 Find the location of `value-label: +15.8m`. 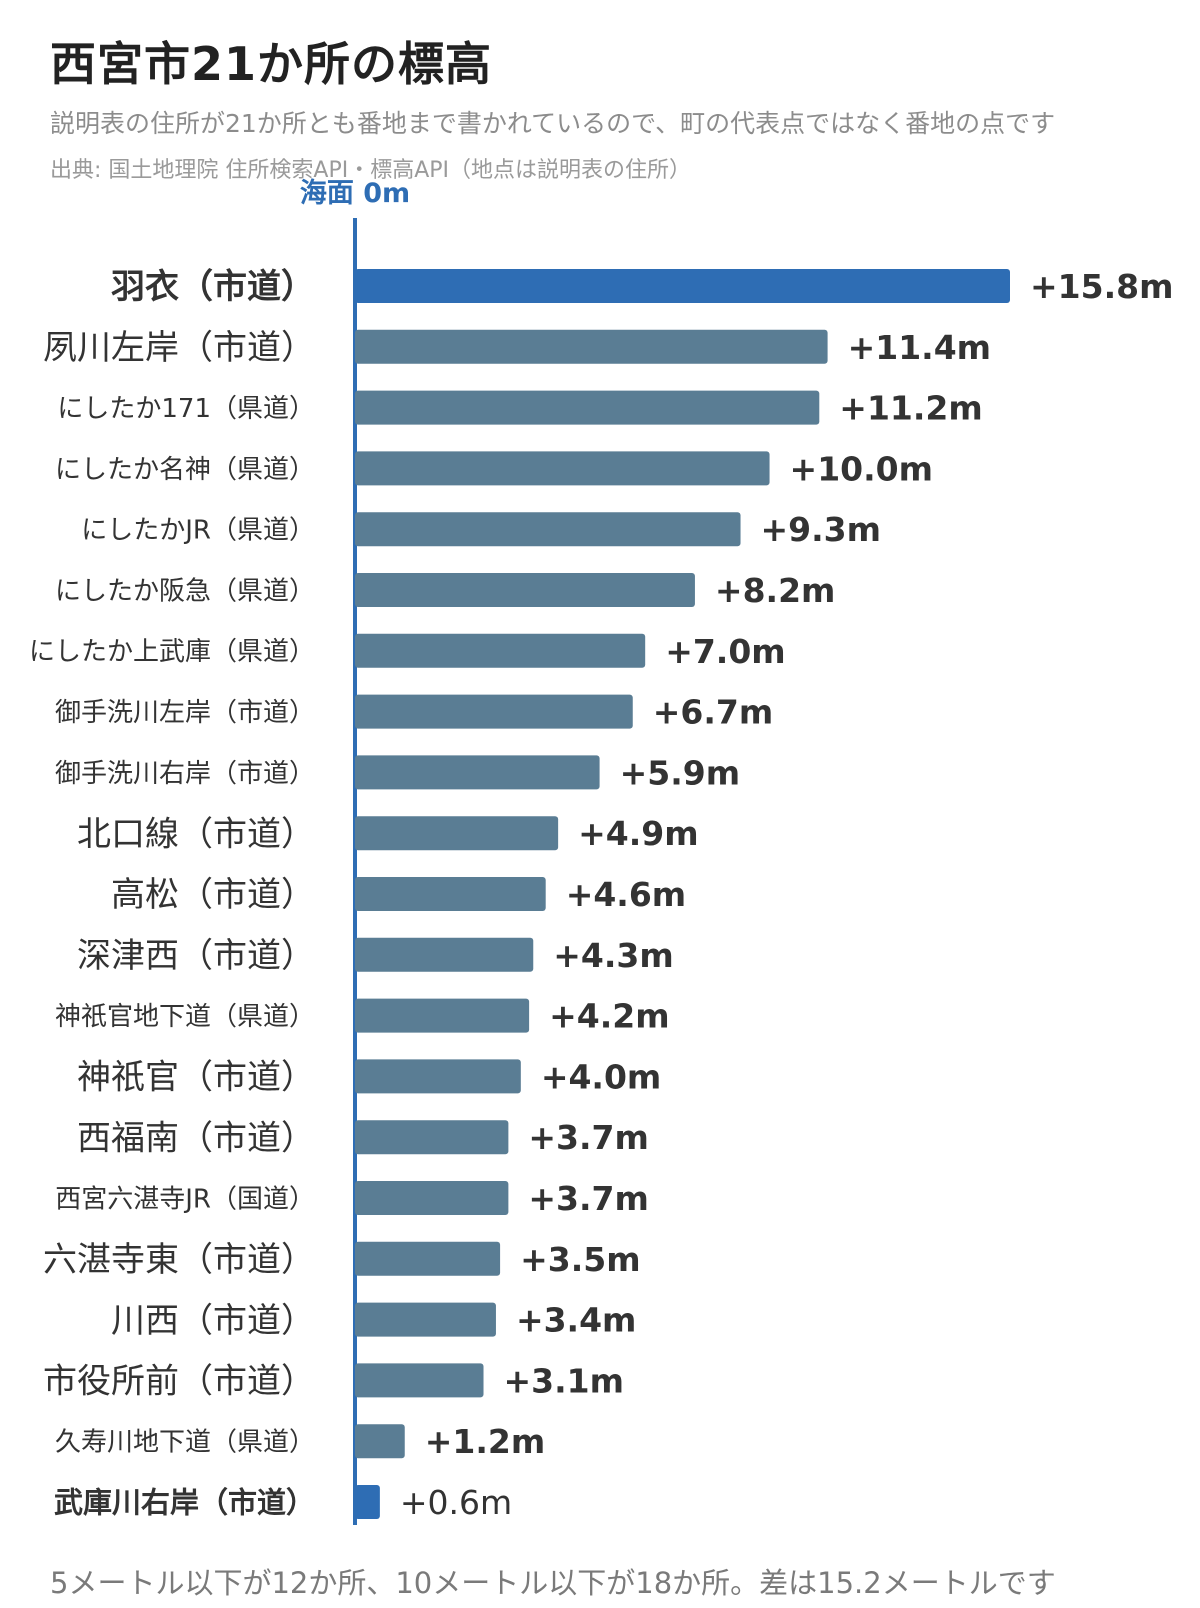

value-label: +15.8m is located at coordinates (1101, 286).